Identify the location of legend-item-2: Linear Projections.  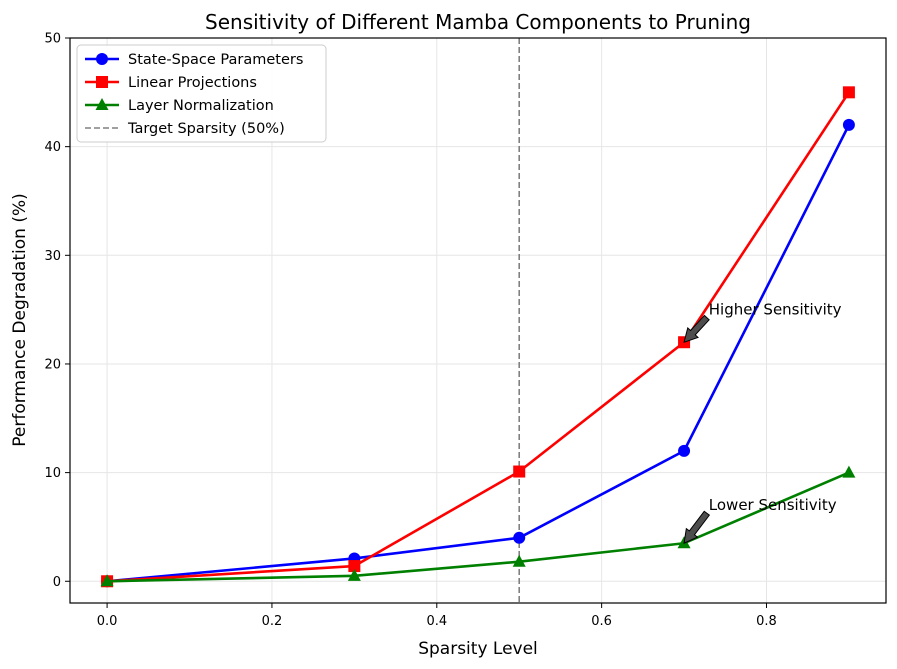
(171, 83).